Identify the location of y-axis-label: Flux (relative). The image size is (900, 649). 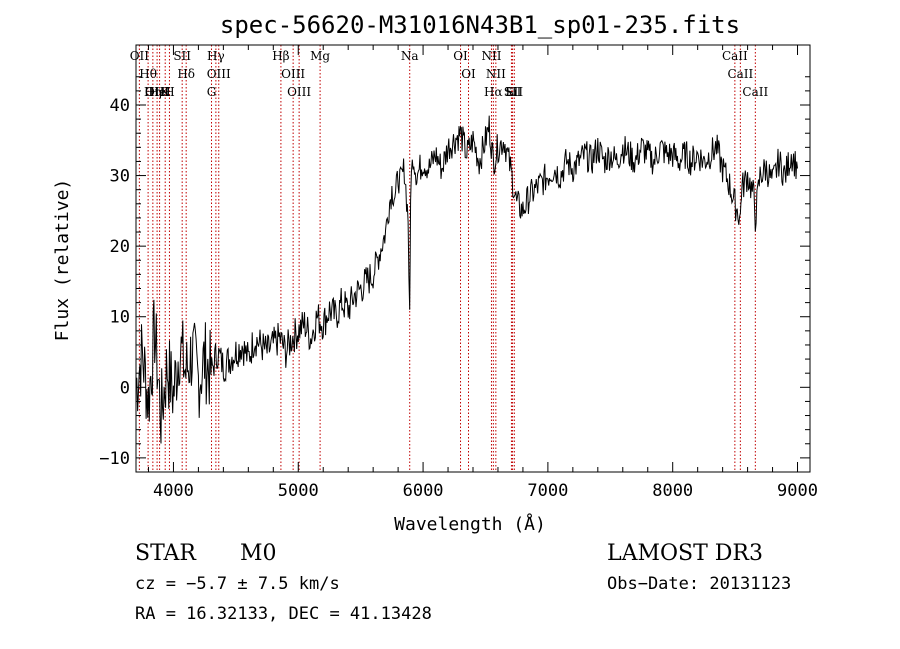
(62, 260).